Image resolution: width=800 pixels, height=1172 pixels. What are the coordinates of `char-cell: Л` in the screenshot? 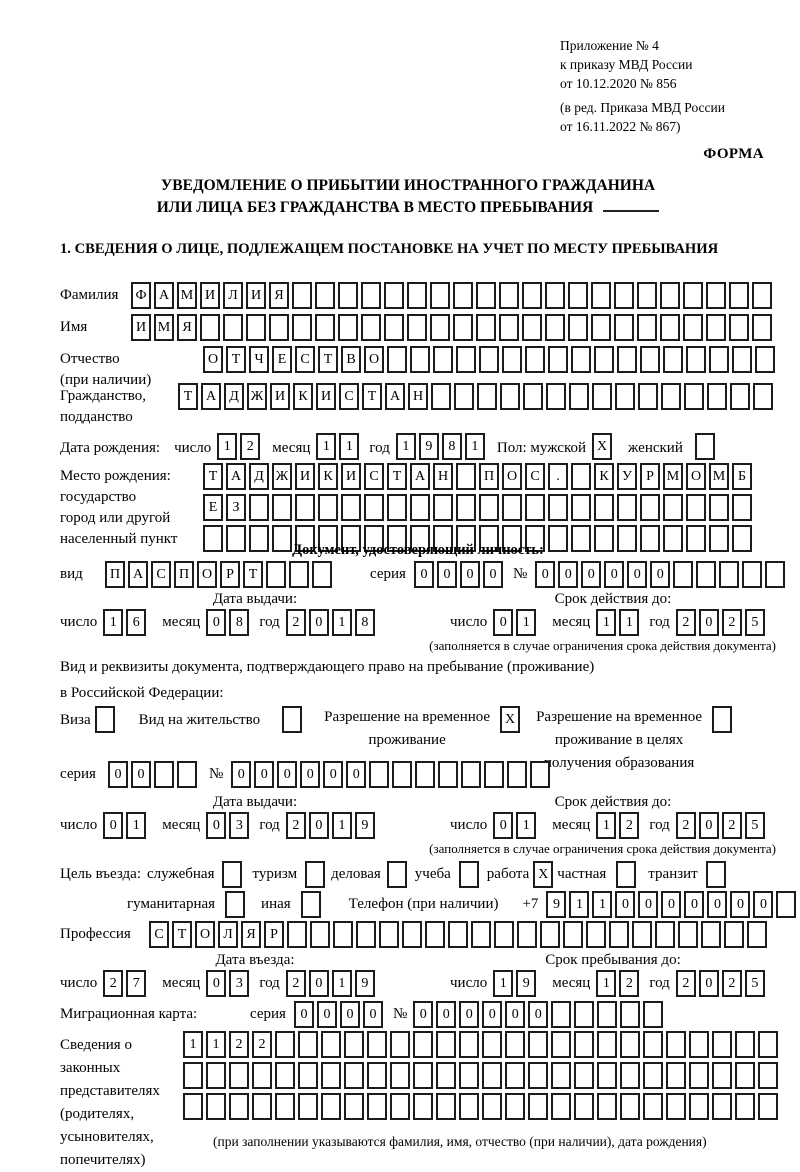 It's located at (233, 295).